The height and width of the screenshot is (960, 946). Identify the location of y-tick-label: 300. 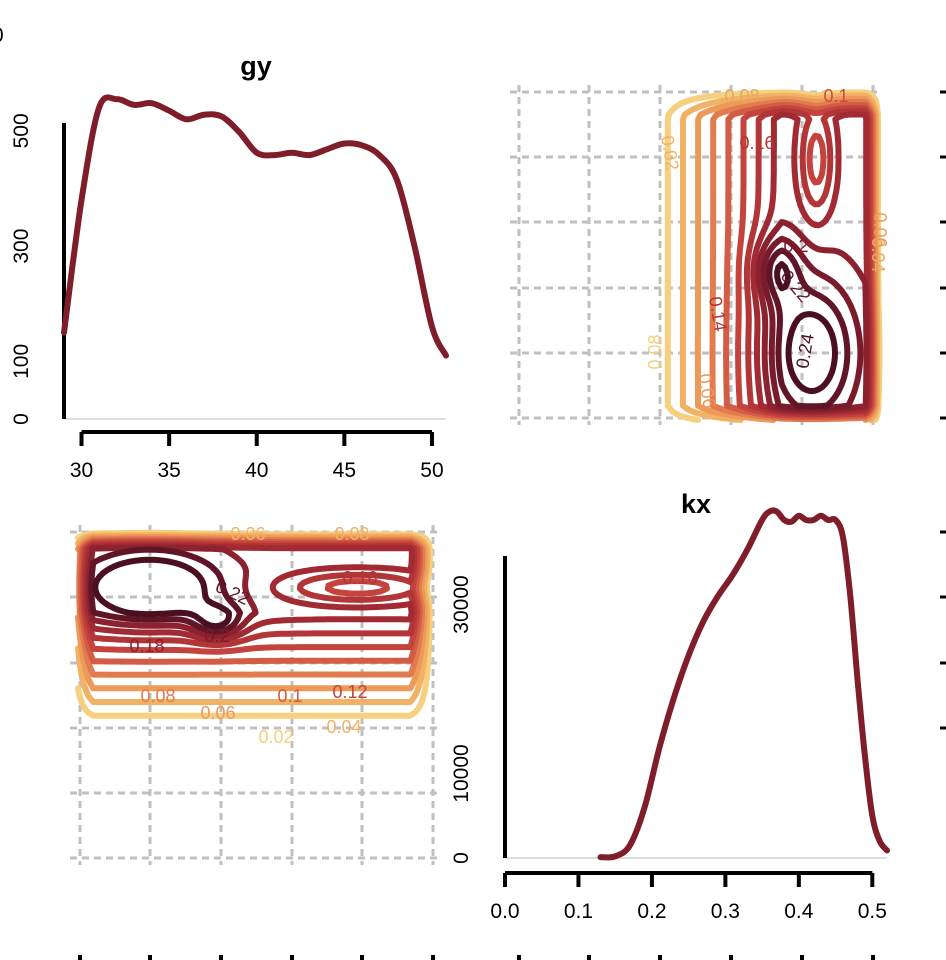
(21, 246).